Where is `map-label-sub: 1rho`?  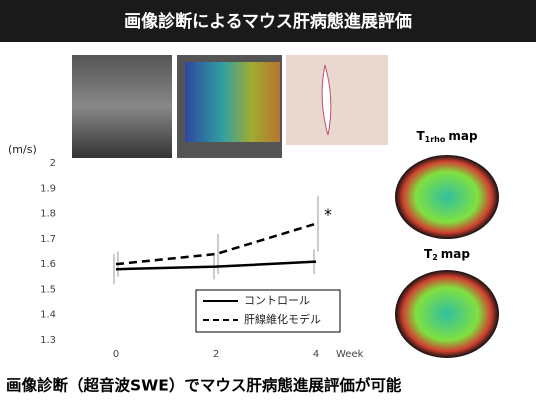
map-label-sub: 1rho is located at coordinates (435, 139).